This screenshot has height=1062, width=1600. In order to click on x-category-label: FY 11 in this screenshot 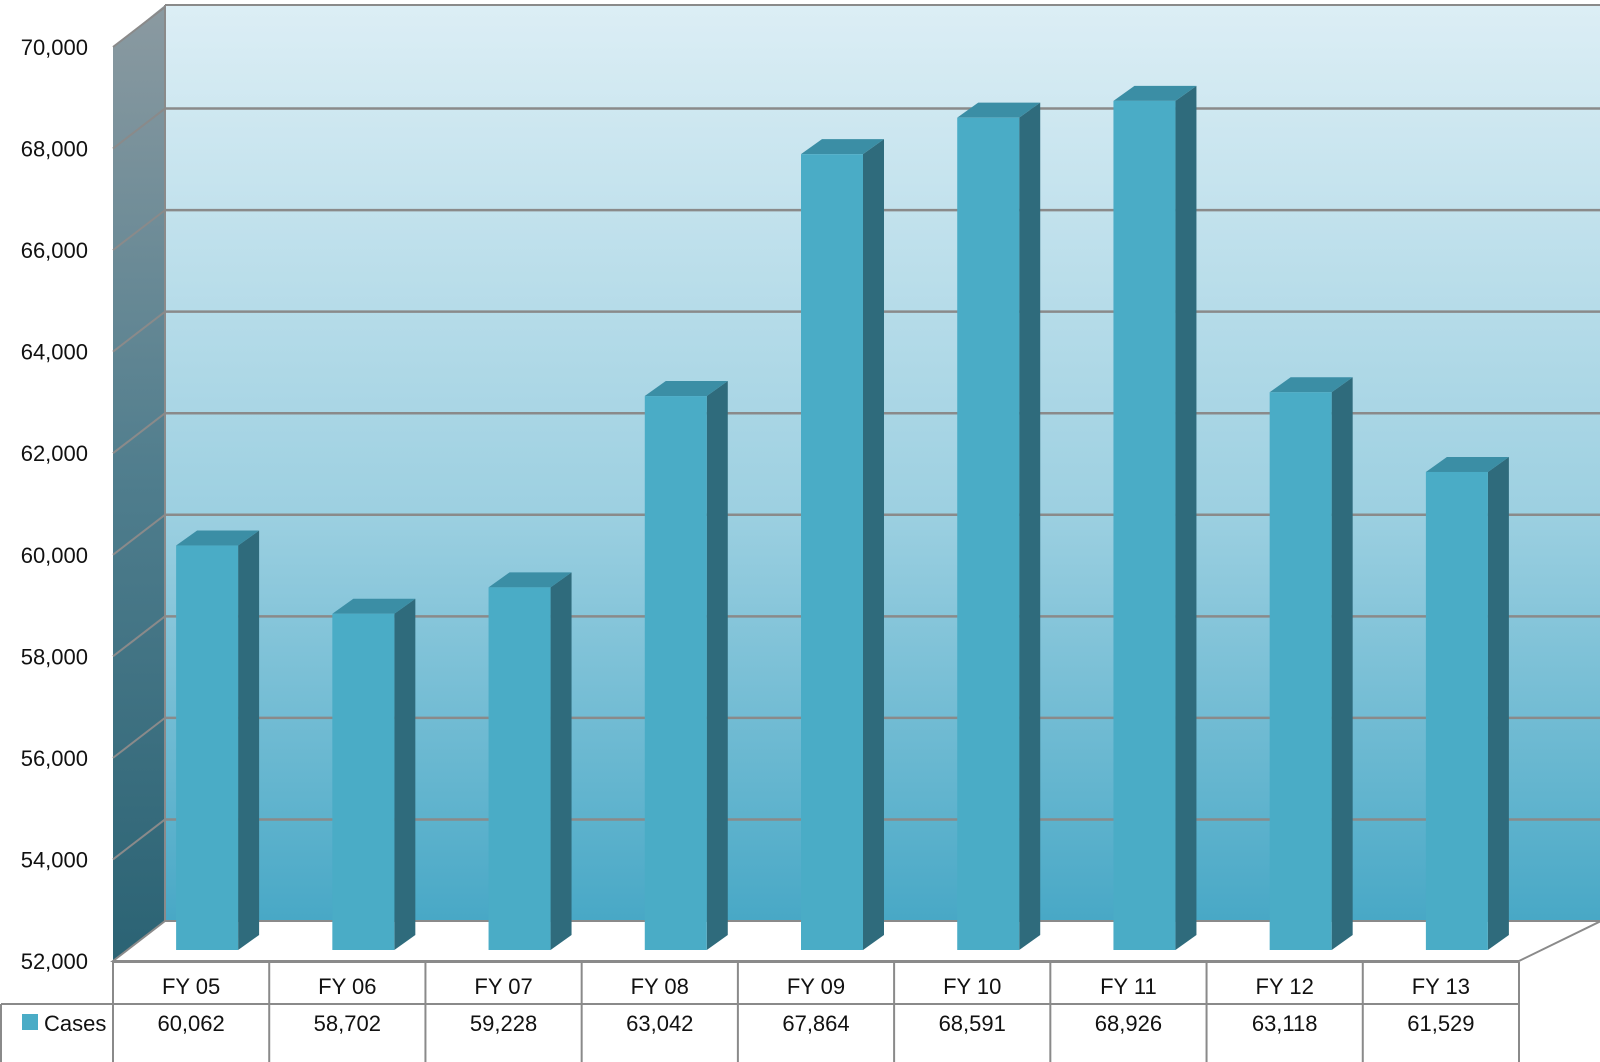, I will do `click(1128, 986)`.